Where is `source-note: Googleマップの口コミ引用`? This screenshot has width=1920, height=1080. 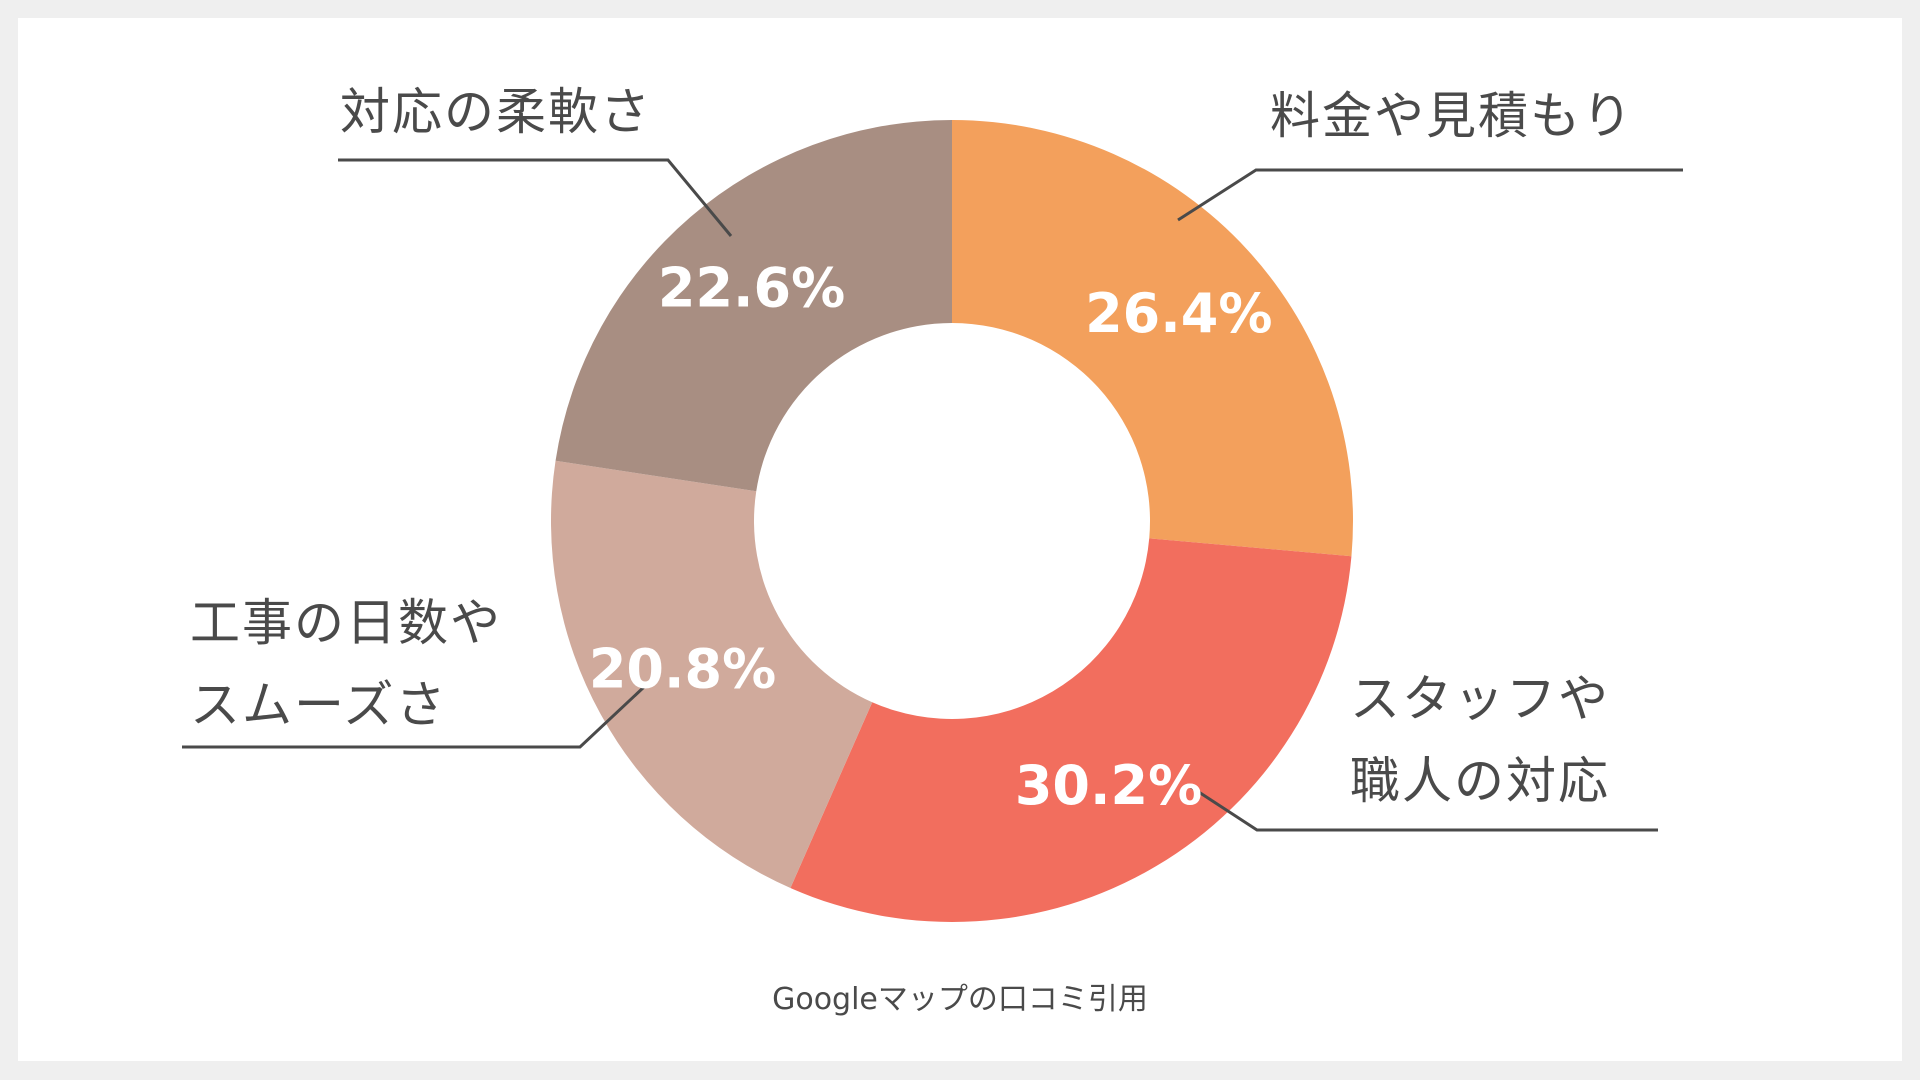 source-note: Googleマップの口コミ引用 is located at coordinates (960, 999).